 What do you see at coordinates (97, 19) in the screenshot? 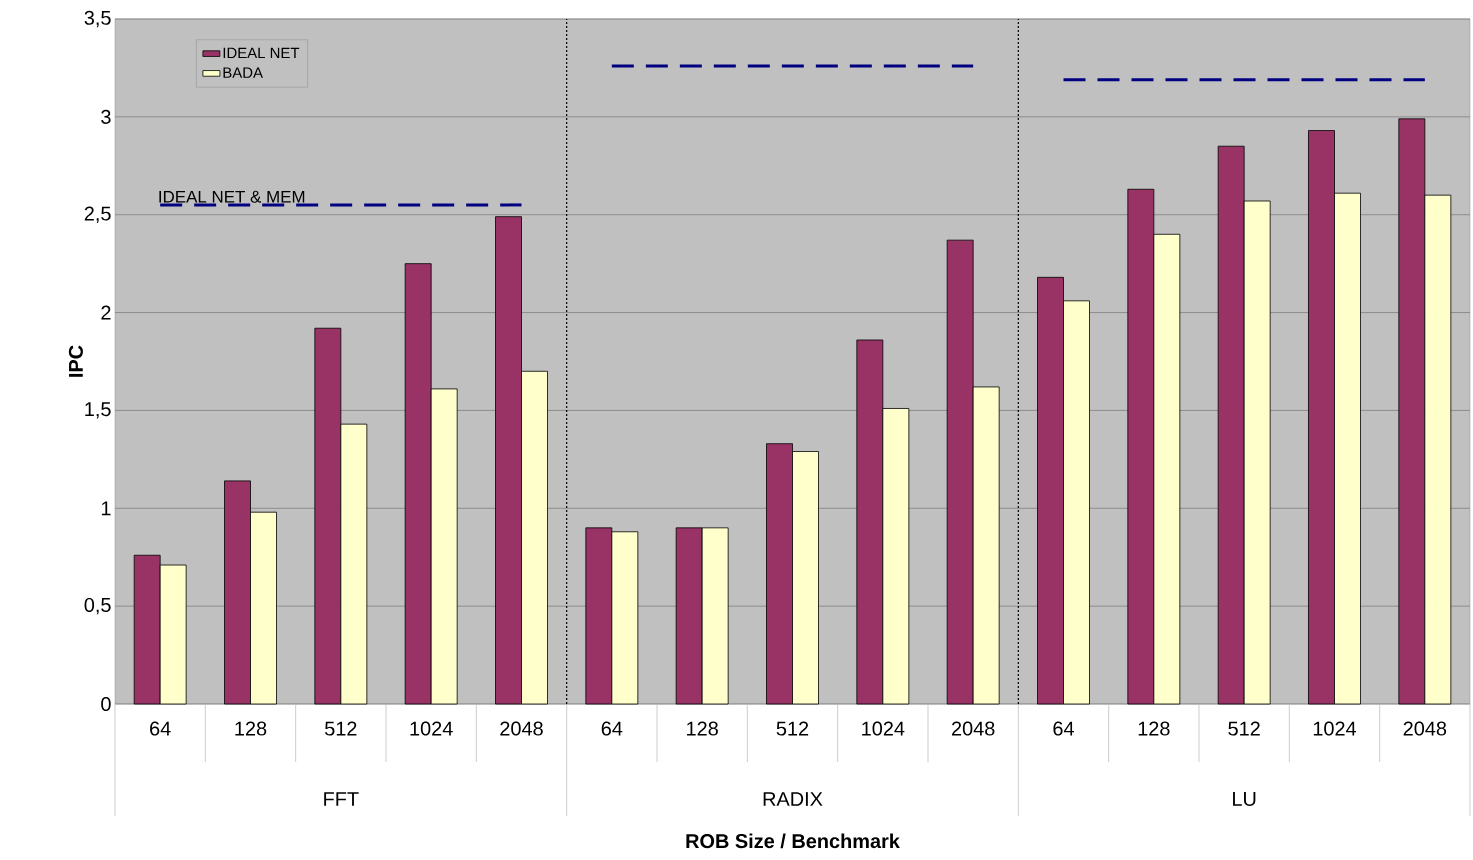
I see `y-tick-label: 3,5` at bounding box center [97, 19].